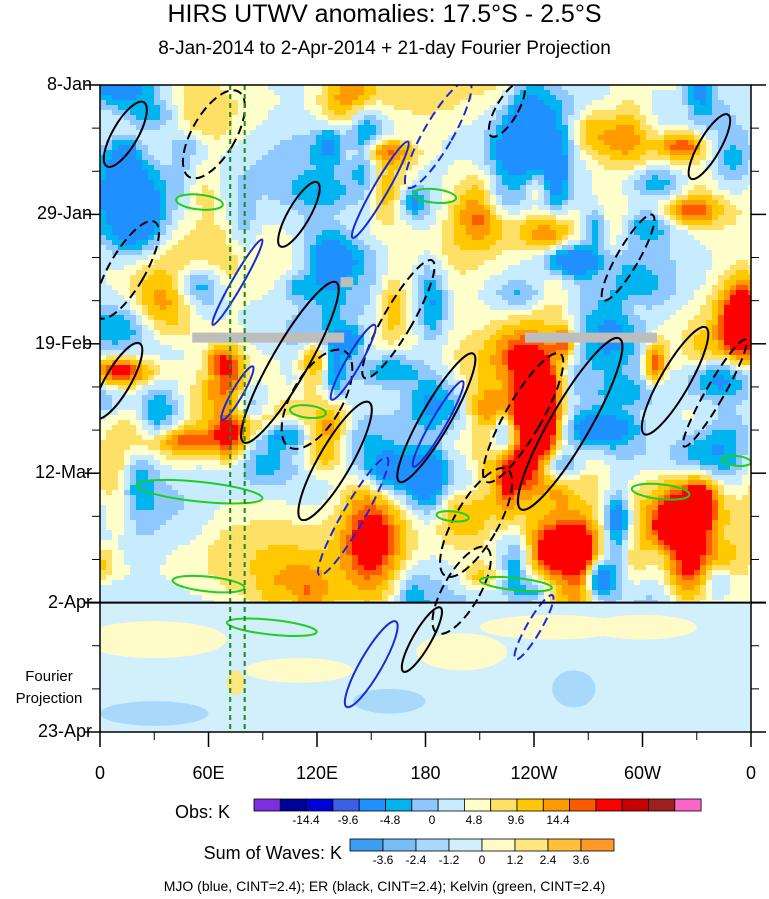  What do you see at coordinates (63, 342) in the screenshot?
I see `y-tick-label: 19-Feb` at bounding box center [63, 342].